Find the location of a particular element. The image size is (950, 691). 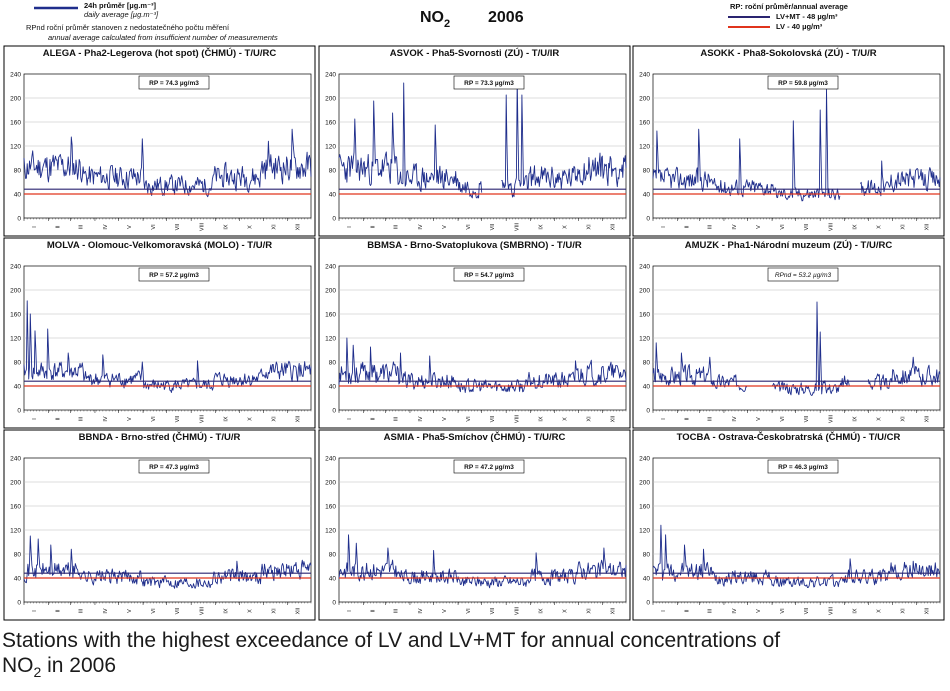

panel-title: BBNDA - Brno-střed (ČHMÚ) - T/U/R is located at coordinates (160, 437).